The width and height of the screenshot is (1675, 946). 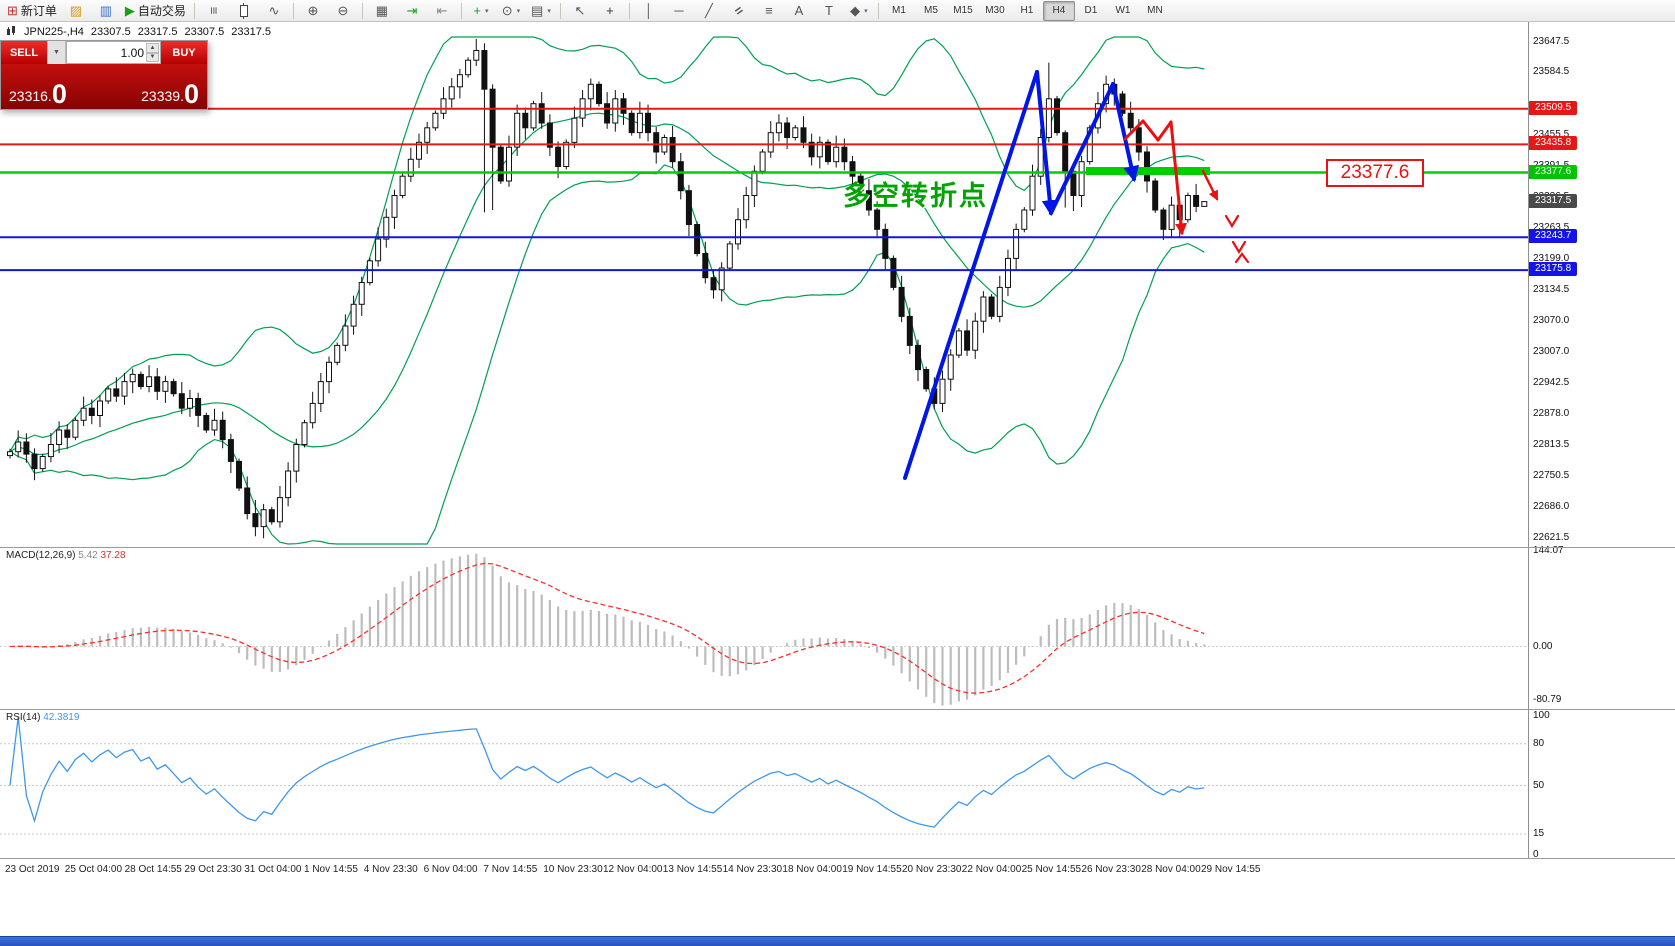 What do you see at coordinates (915, 196) in the screenshot?
I see `pivot-annotation-text: 多空转折点` at bounding box center [915, 196].